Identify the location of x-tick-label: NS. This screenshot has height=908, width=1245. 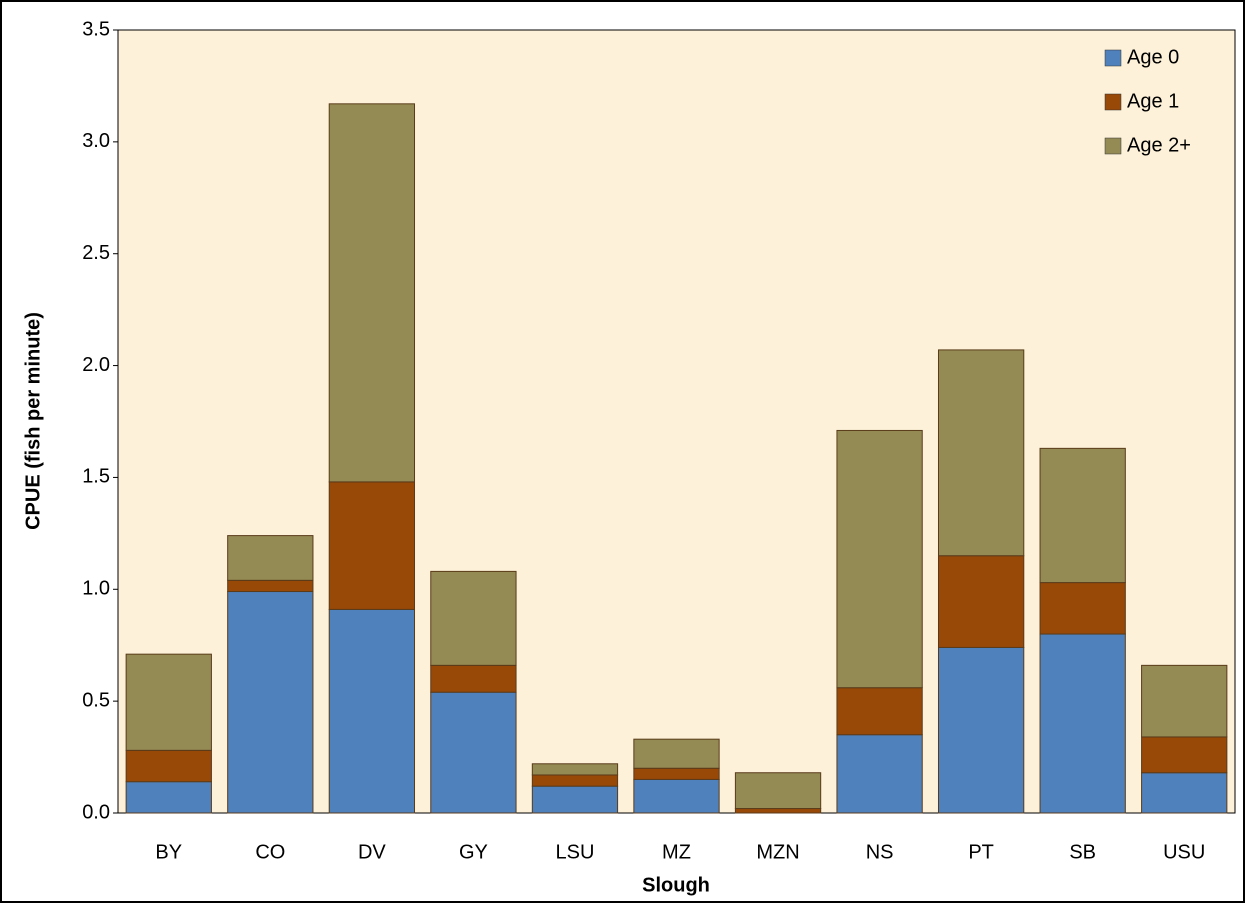
(880, 852).